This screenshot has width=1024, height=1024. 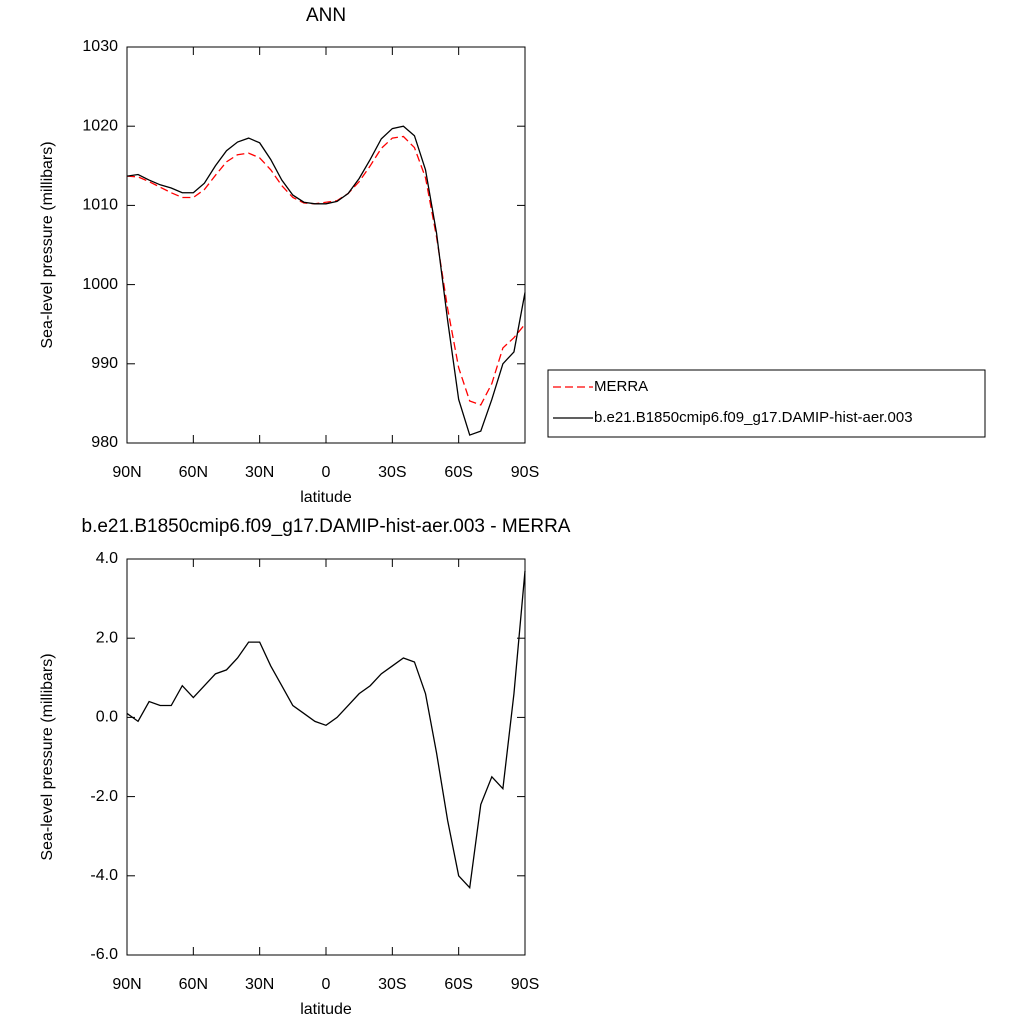 I want to click on y-tick-label: 1010, so click(x=100, y=205).